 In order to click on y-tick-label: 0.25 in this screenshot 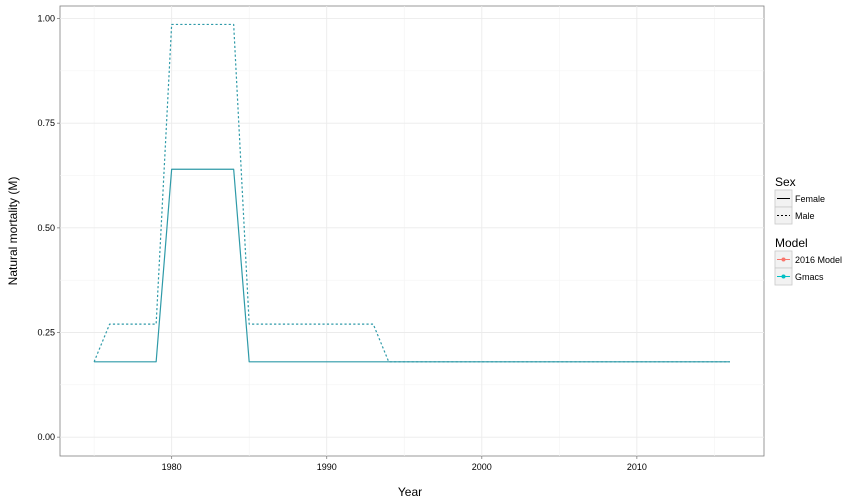, I will do `click(46, 333)`.